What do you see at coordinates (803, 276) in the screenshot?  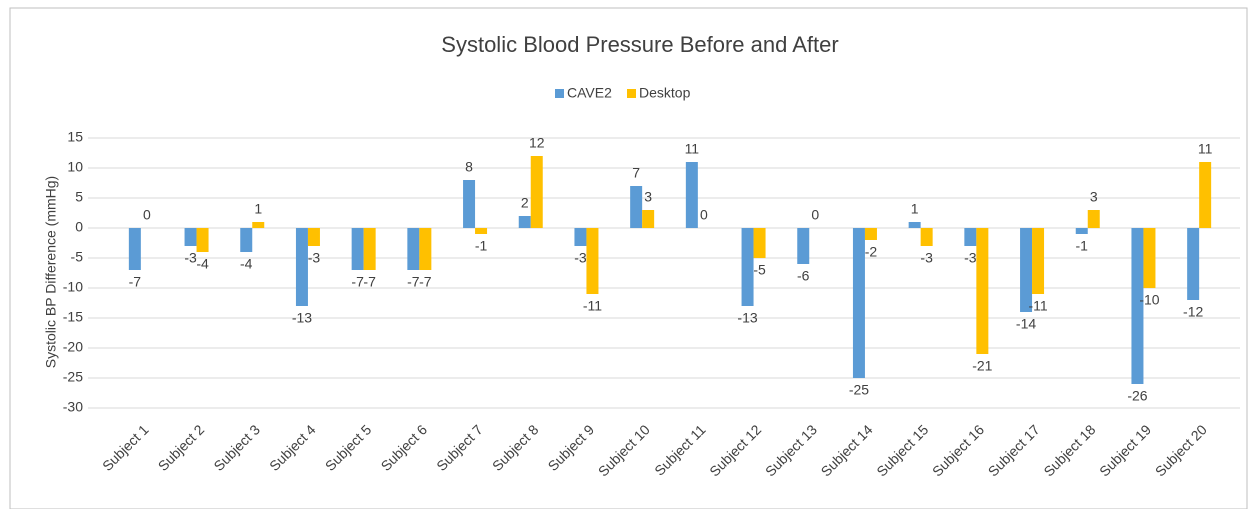 I see `data-label: -6` at bounding box center [803, 276].